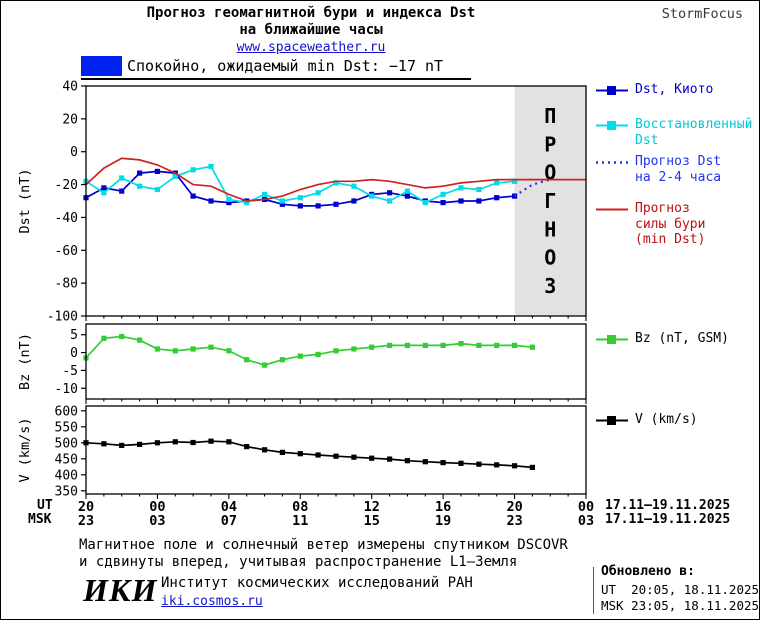  I want to click on legend-dst-forecast: Прогноз Dst на 2-4 часа, so click(658, 169).